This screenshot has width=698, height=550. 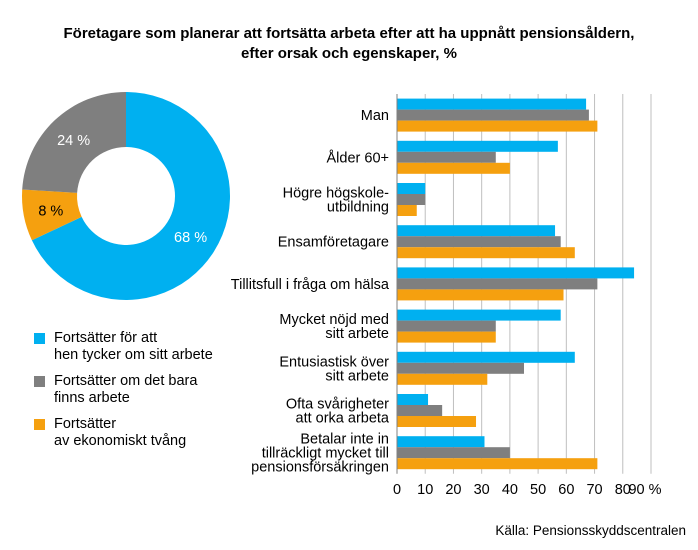 What do you see at coordinates (453, 490) in the screenshot?
I see `x-tick-label: 20` at bounding box center [453, 490].